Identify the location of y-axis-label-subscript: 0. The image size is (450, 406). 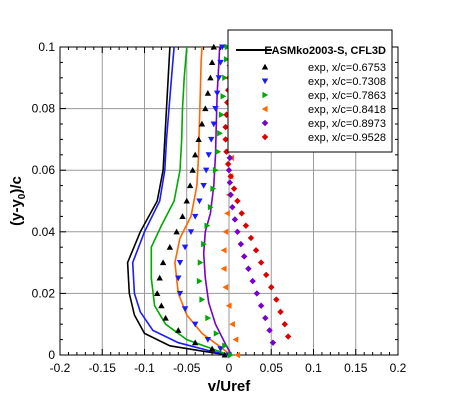
(22, 196).